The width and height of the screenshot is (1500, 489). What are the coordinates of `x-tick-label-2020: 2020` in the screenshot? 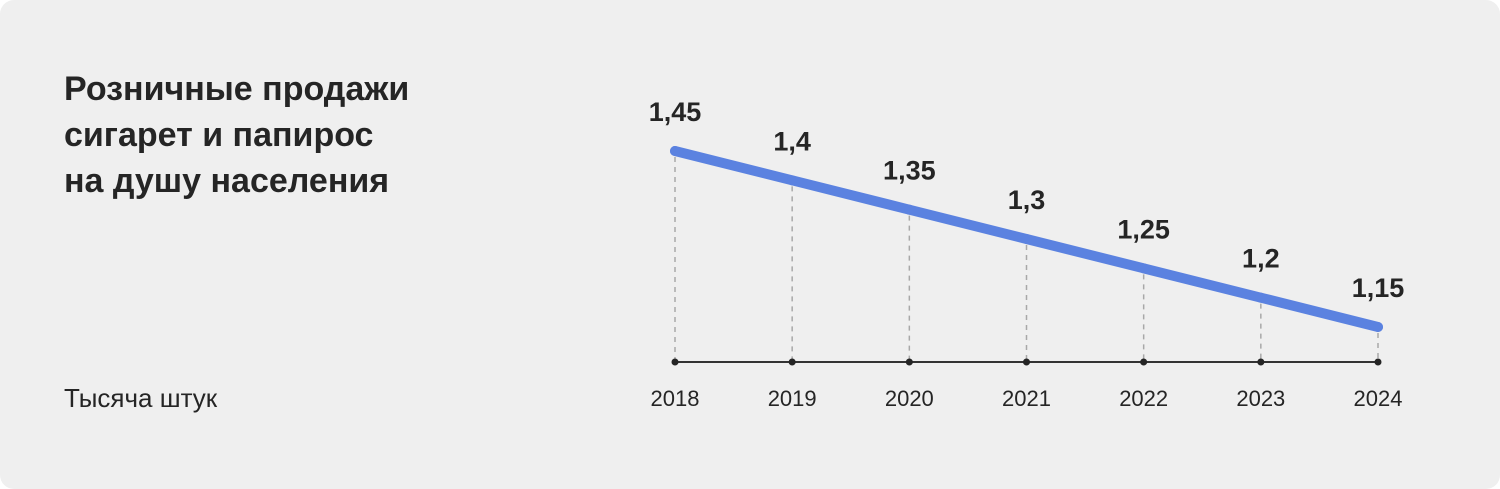 It's located at (909, 398).